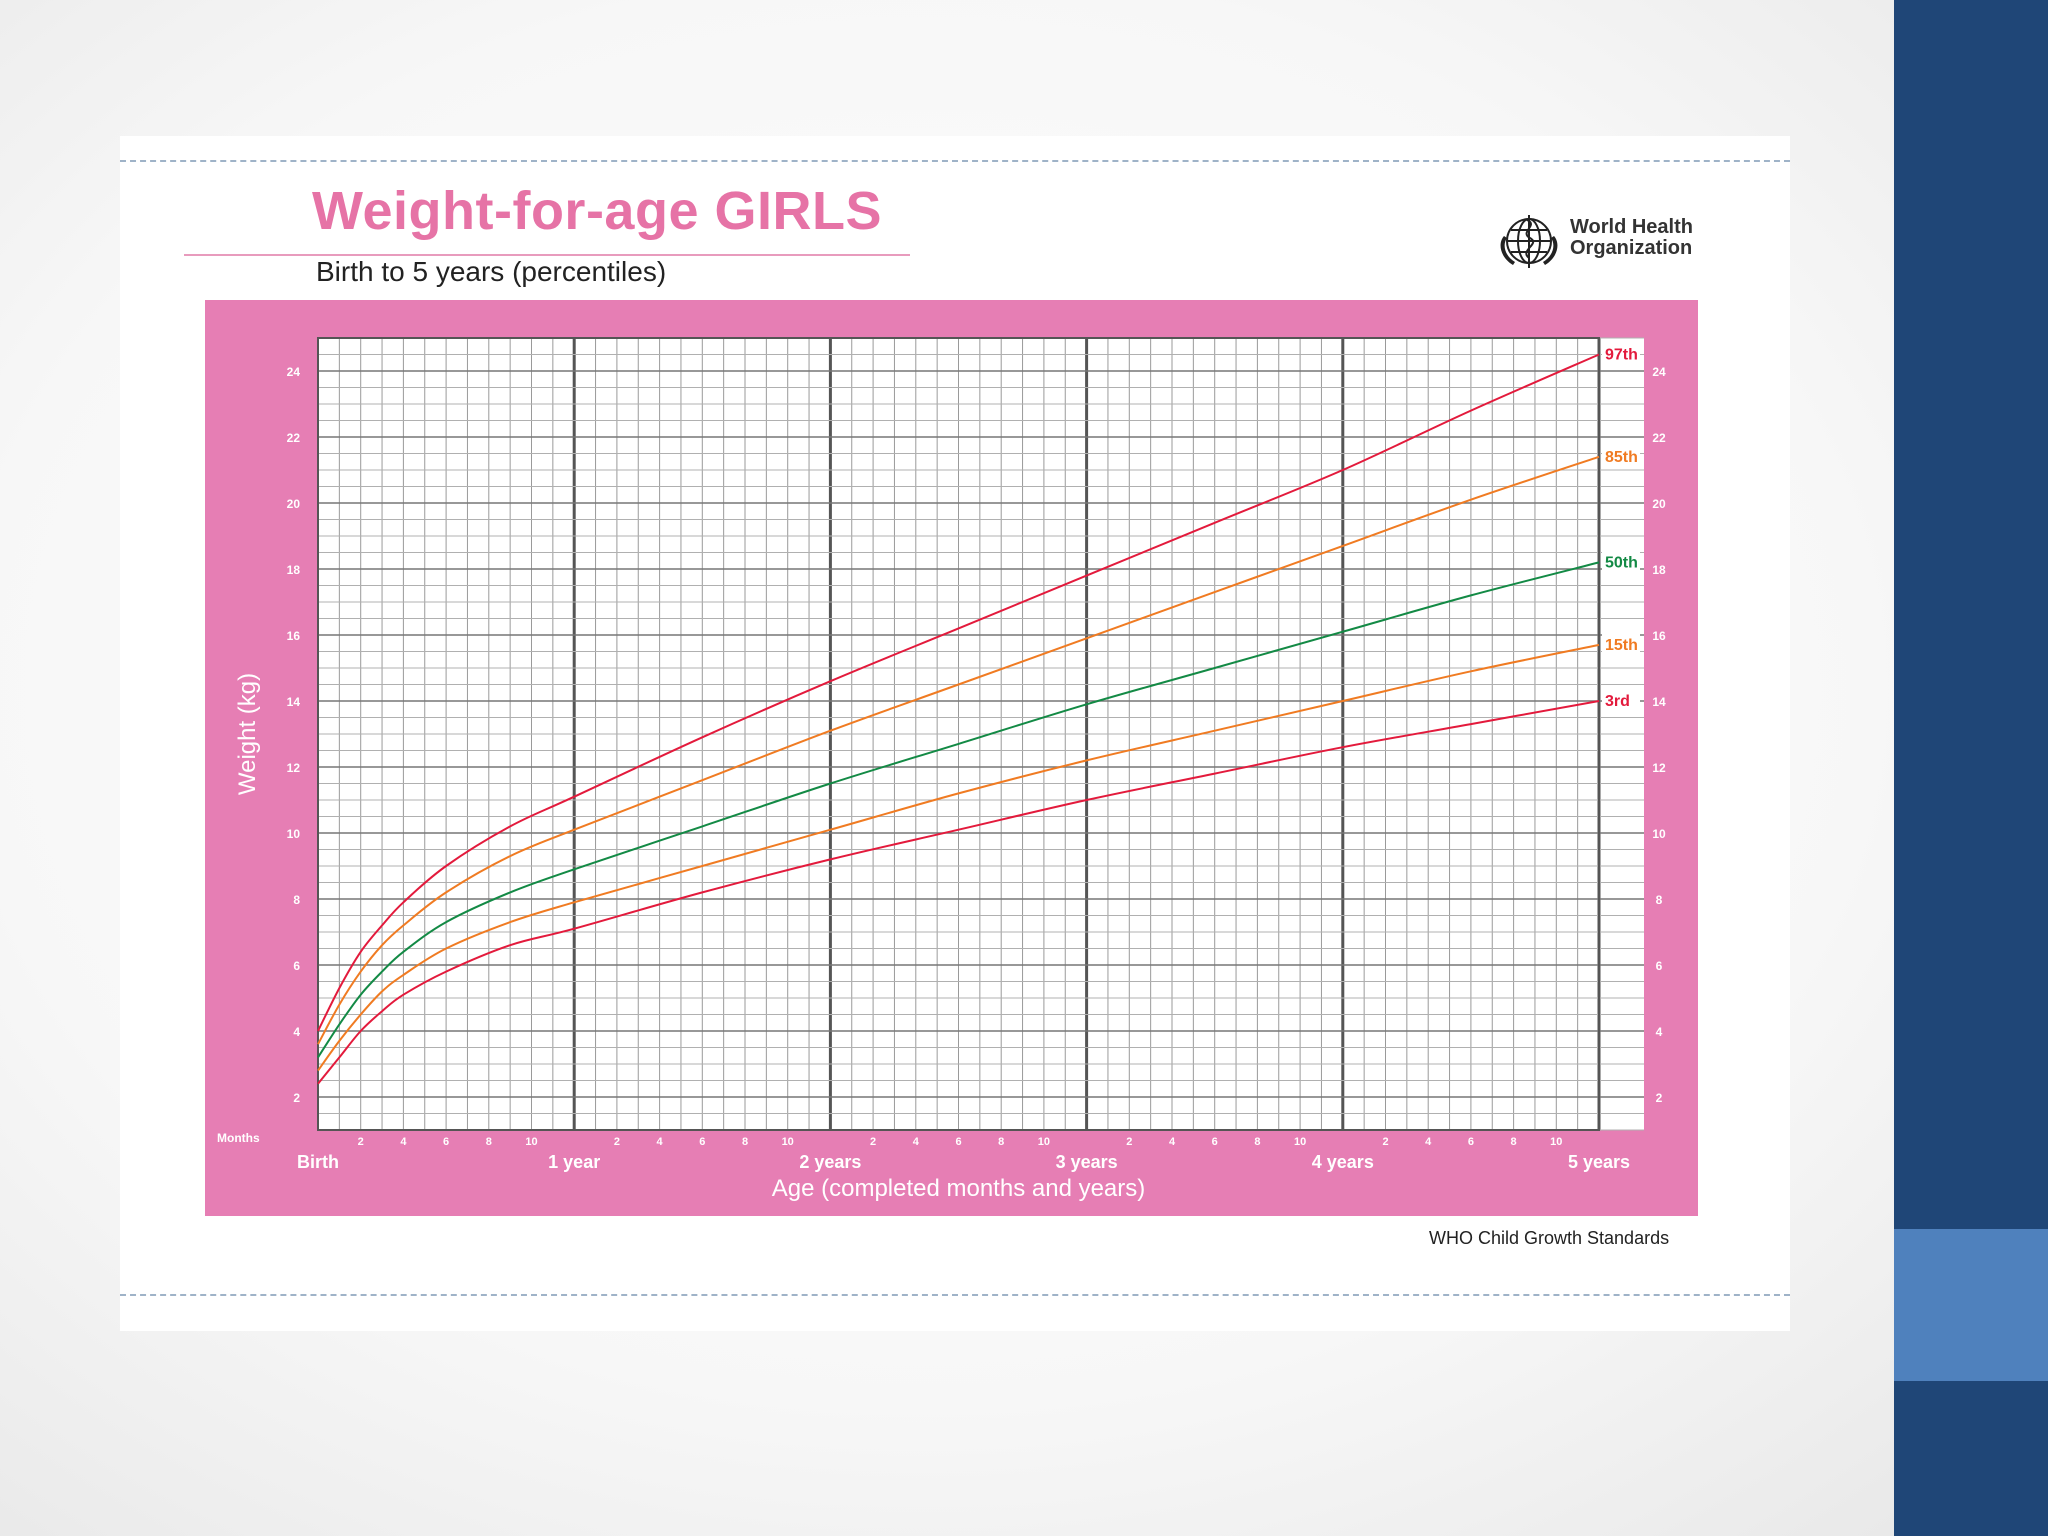 The width and height of the screenshot is (2048, 1536). I want to click on y-tick-label-left: 18, so click(294, 570).